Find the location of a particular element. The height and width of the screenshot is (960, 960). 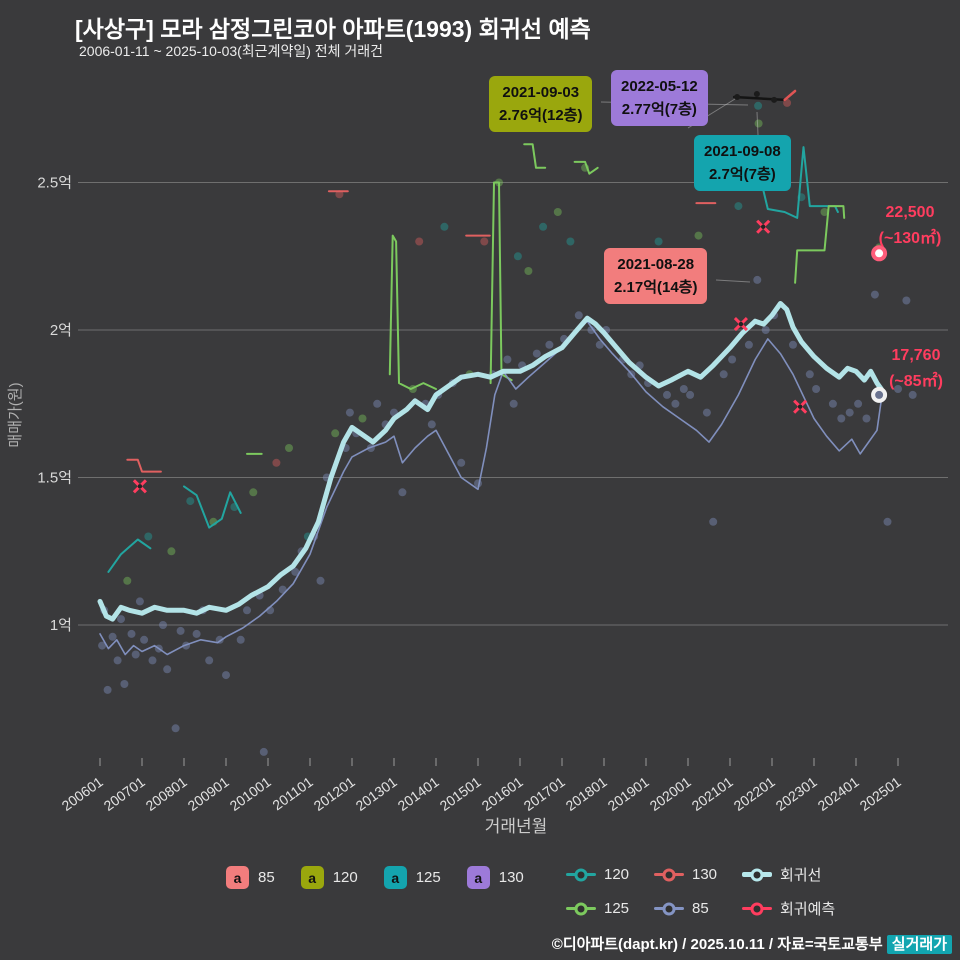

svg-text: 201601 is located at coordinates (502, 793).